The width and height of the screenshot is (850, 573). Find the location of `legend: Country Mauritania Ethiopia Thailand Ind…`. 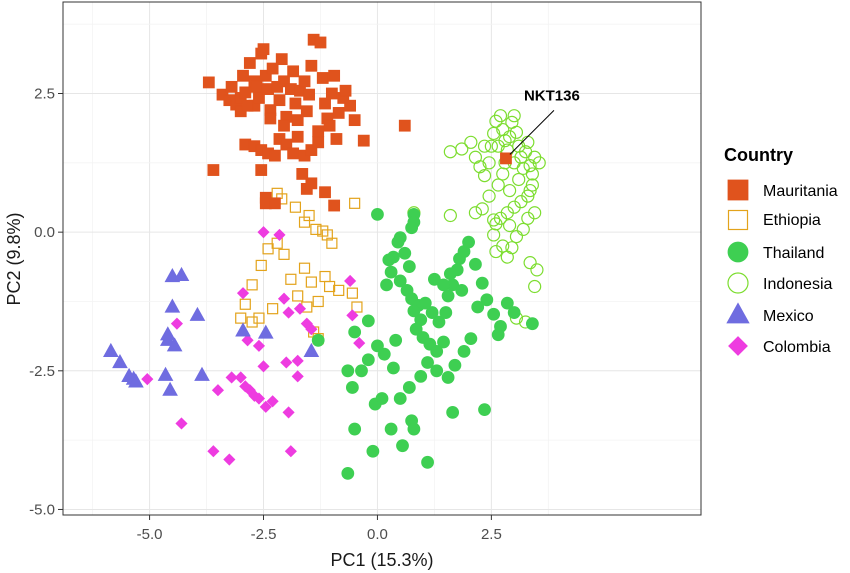

legend: Country Mauritania Ethiopia Thailand Ind… is located at coordinates (781, 250).